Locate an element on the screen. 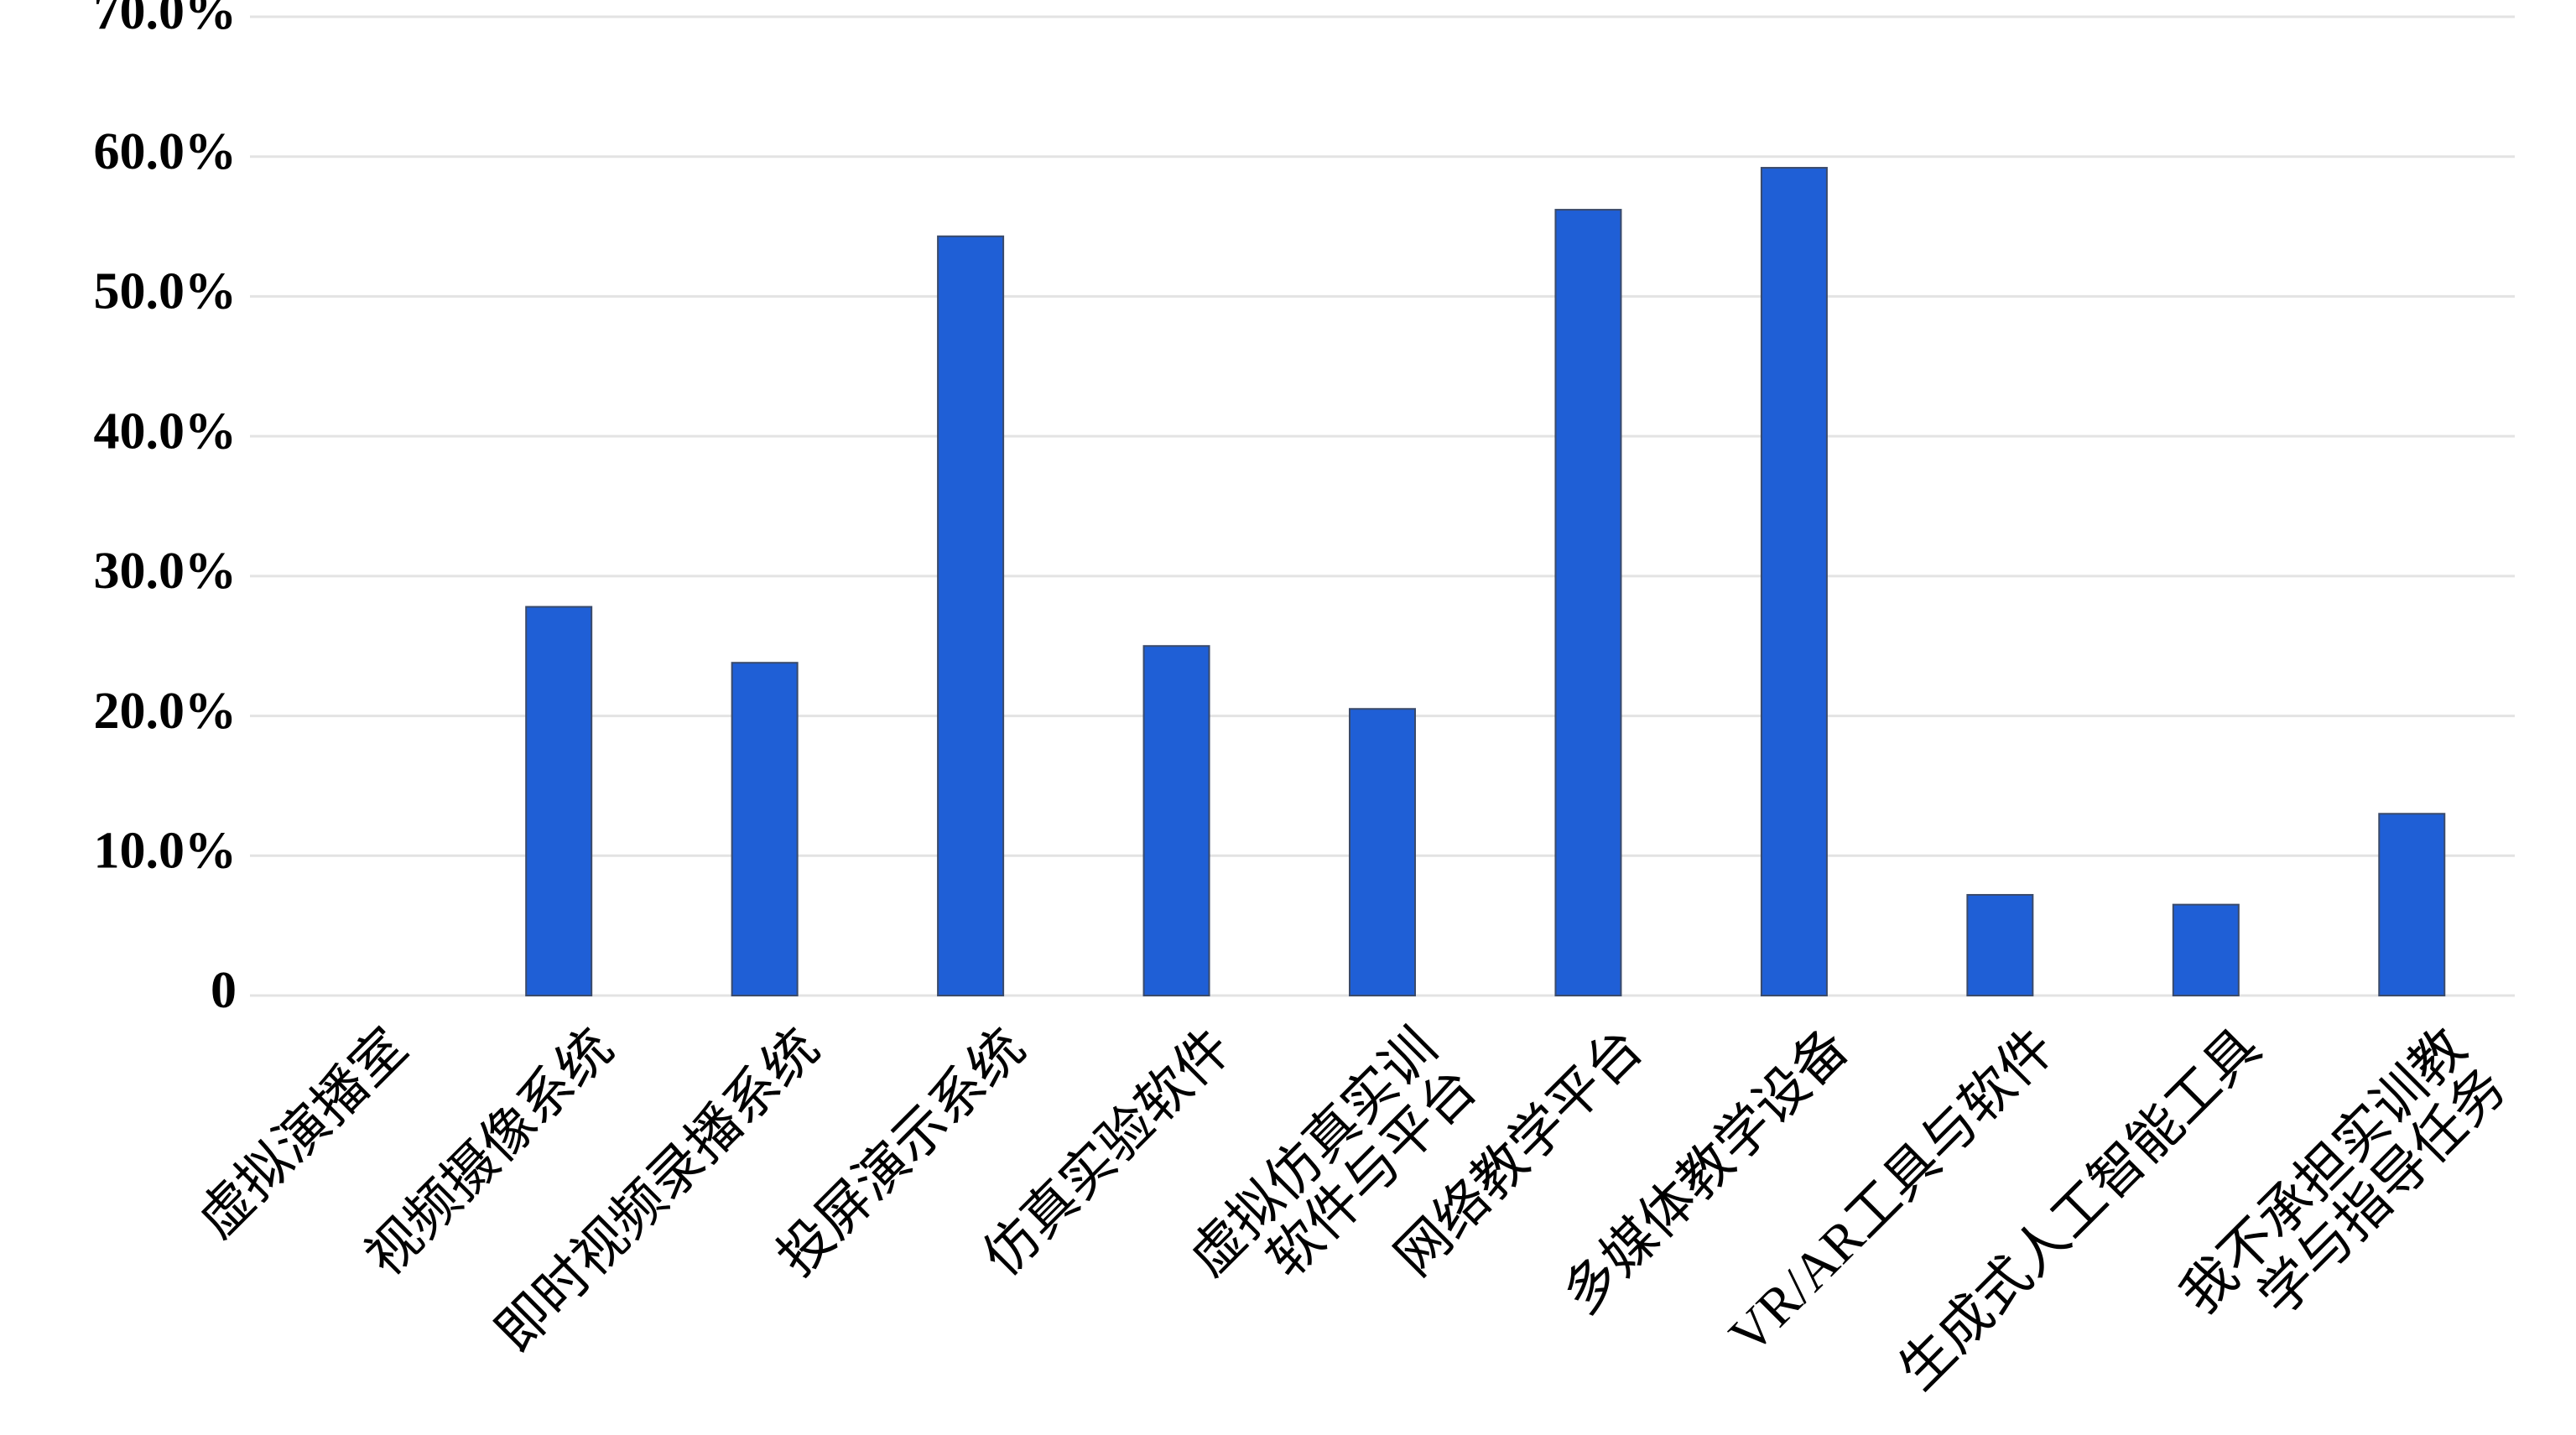 The image size is (2576, 1435). y-tick-label: 20.0% is located at coordinates (165, 712).